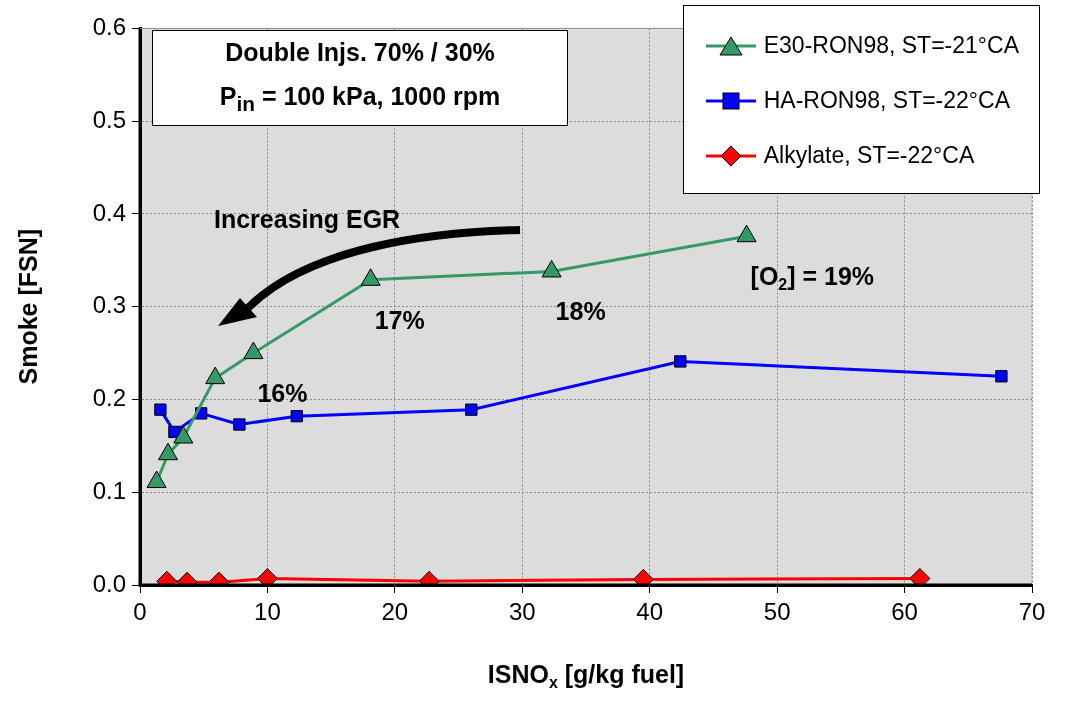  What do you see at coordinates (109, 583) in the screenshot?
I see `y-tick-label: 0.0` at bounding box center [109, 583].